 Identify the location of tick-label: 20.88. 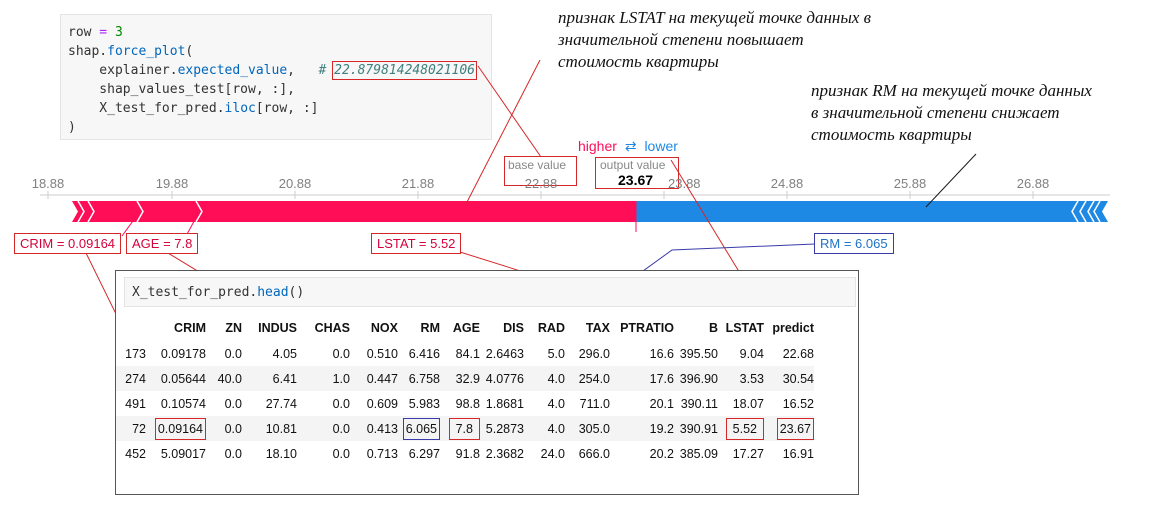
(295, 183).